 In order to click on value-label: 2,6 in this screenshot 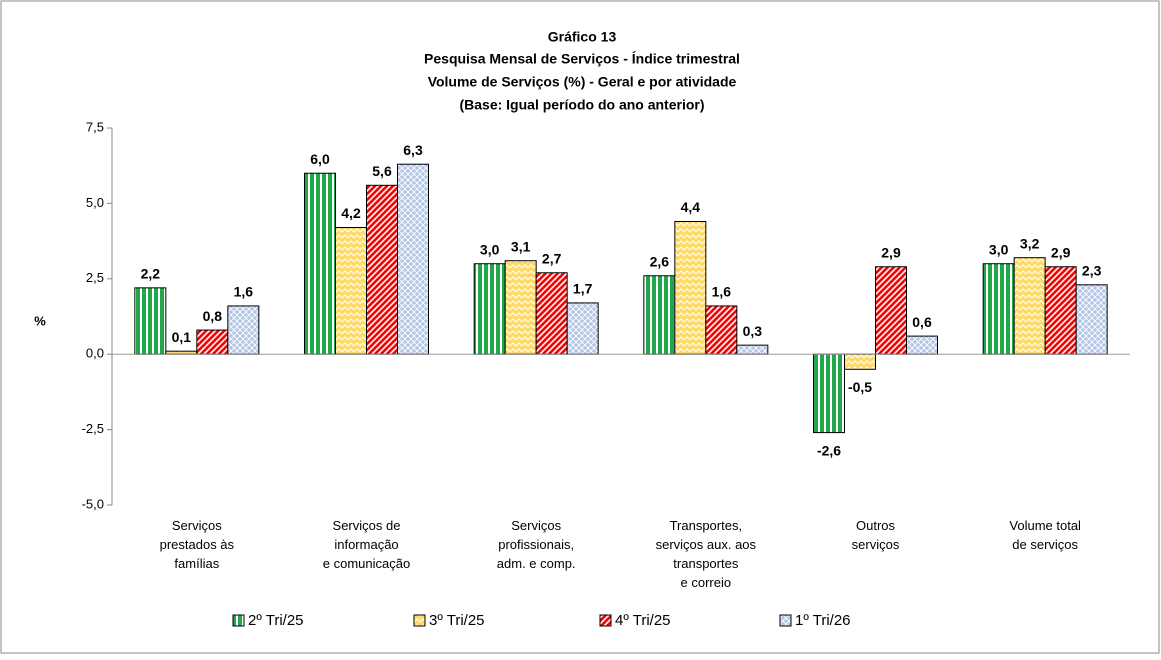, I will do `click(660, 261)`.